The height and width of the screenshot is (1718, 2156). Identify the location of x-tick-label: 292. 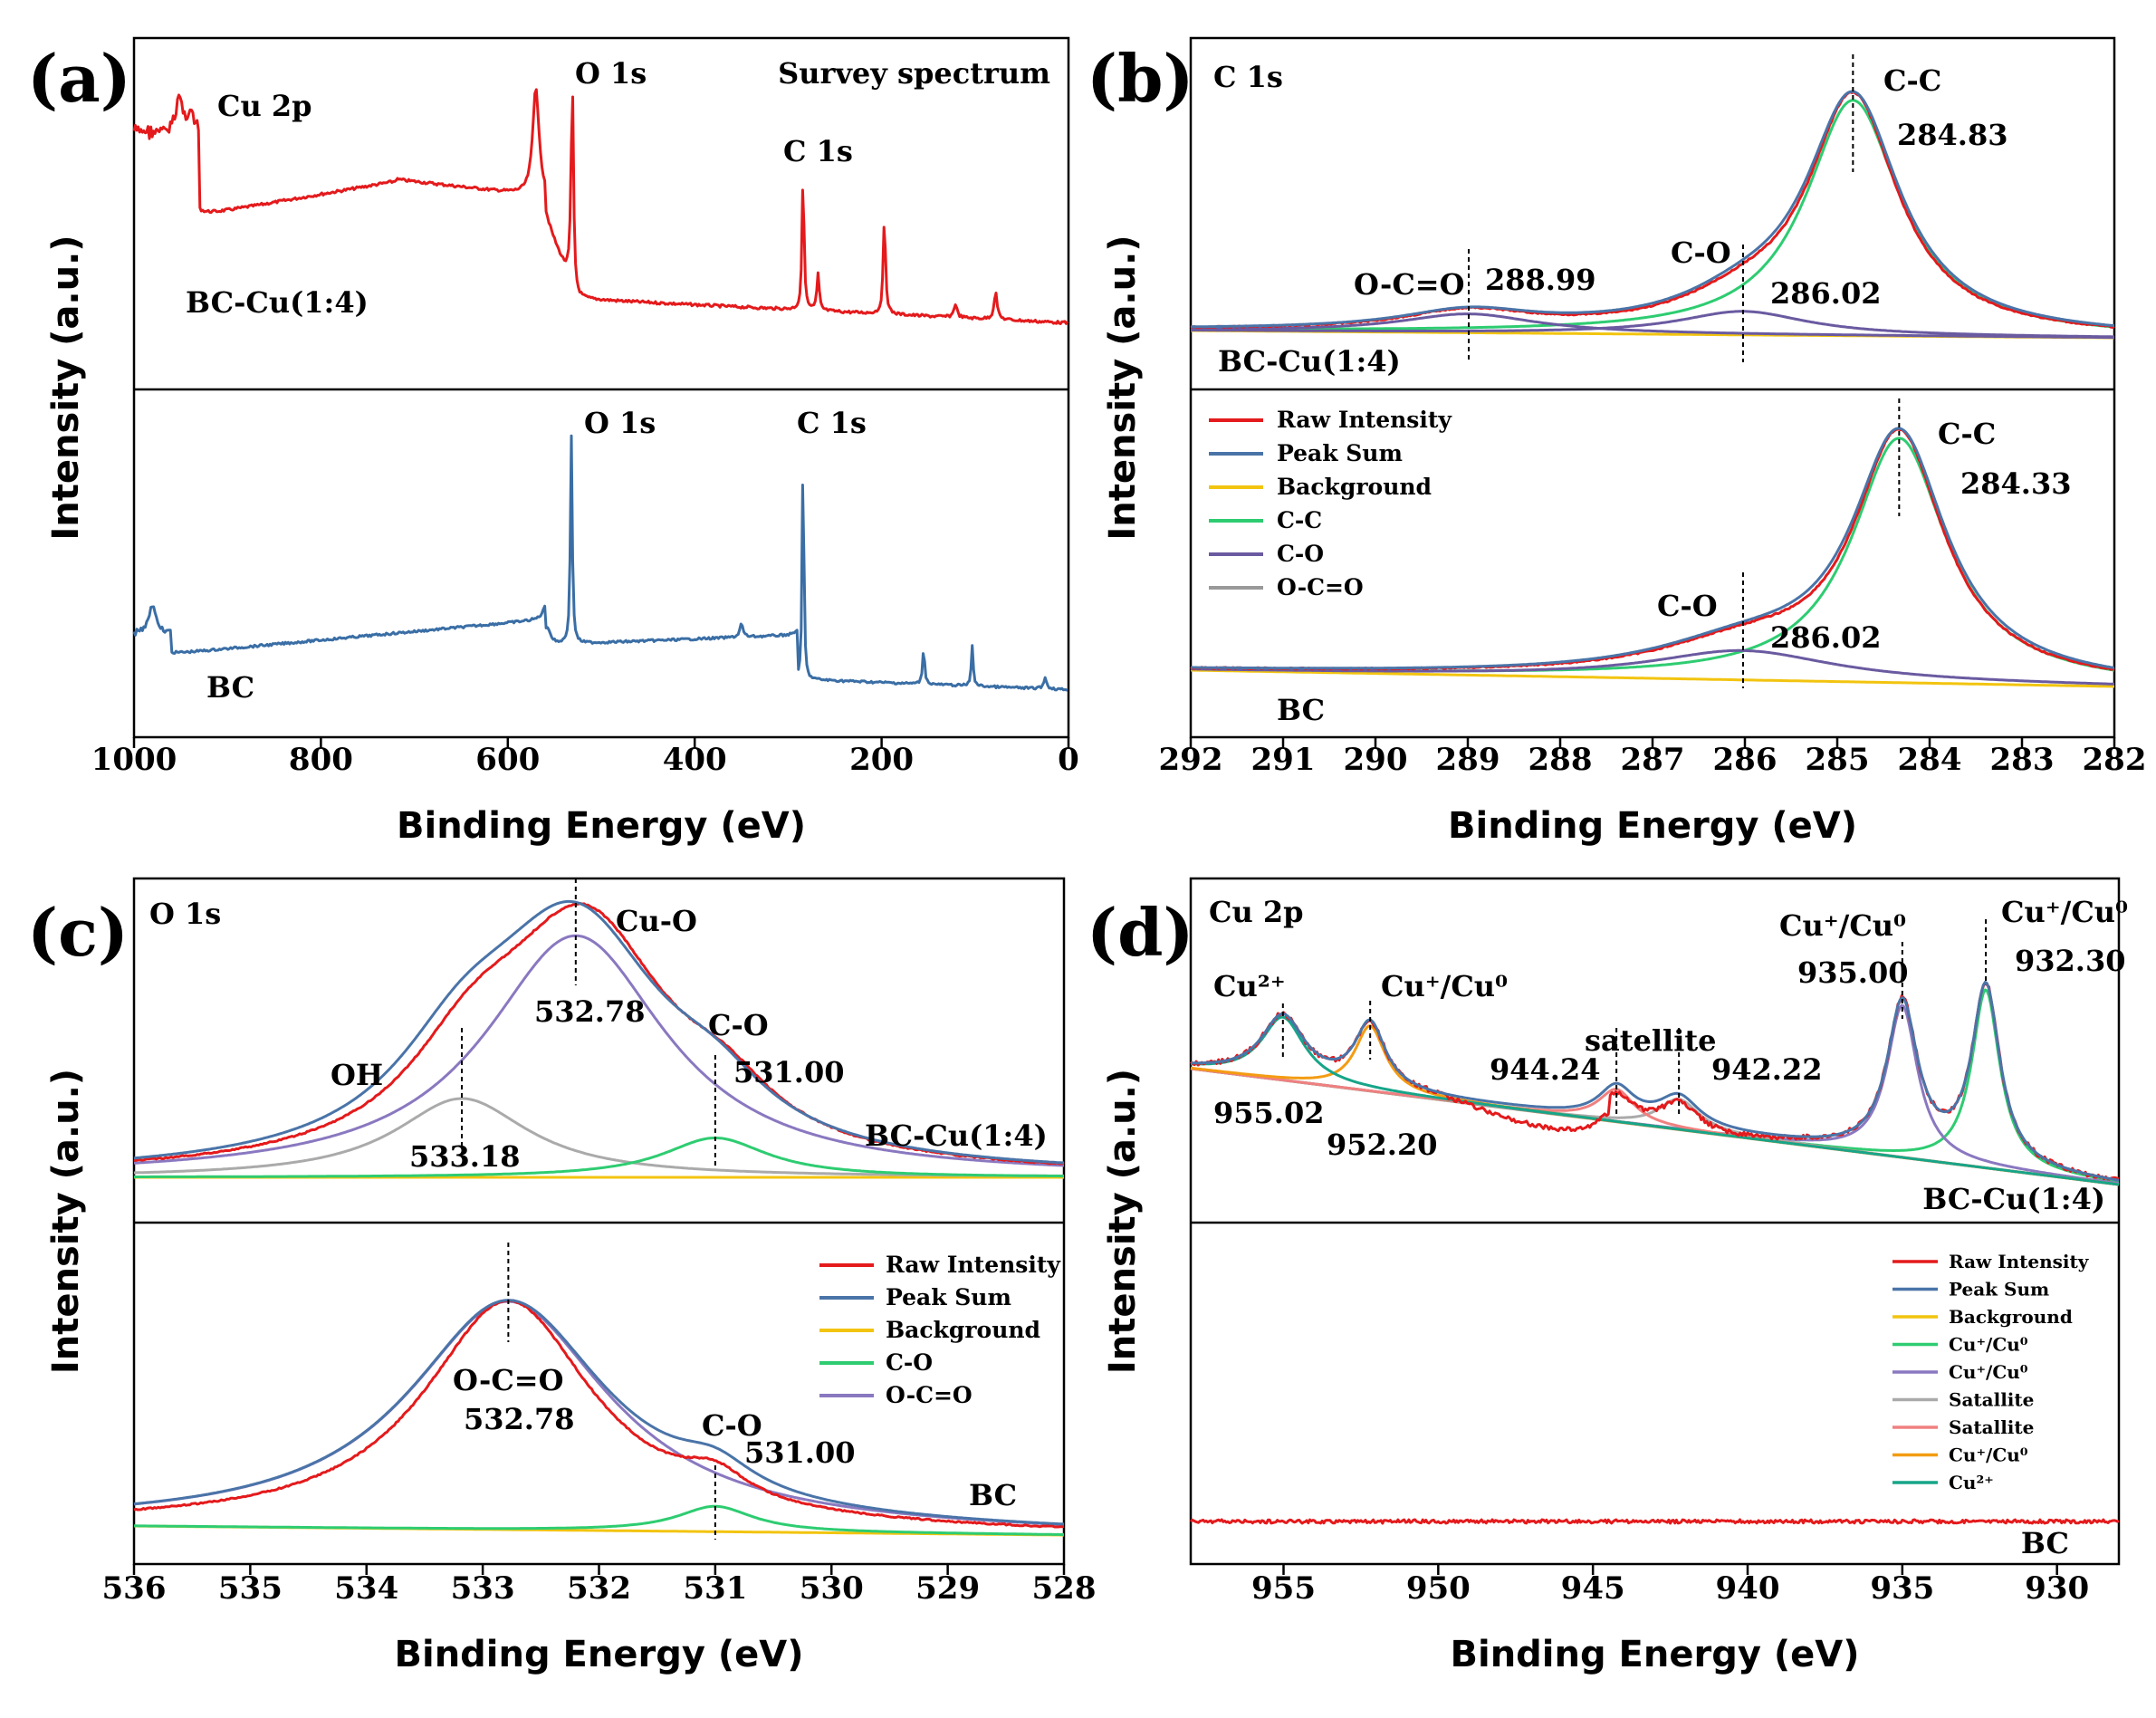
(1191, 760).